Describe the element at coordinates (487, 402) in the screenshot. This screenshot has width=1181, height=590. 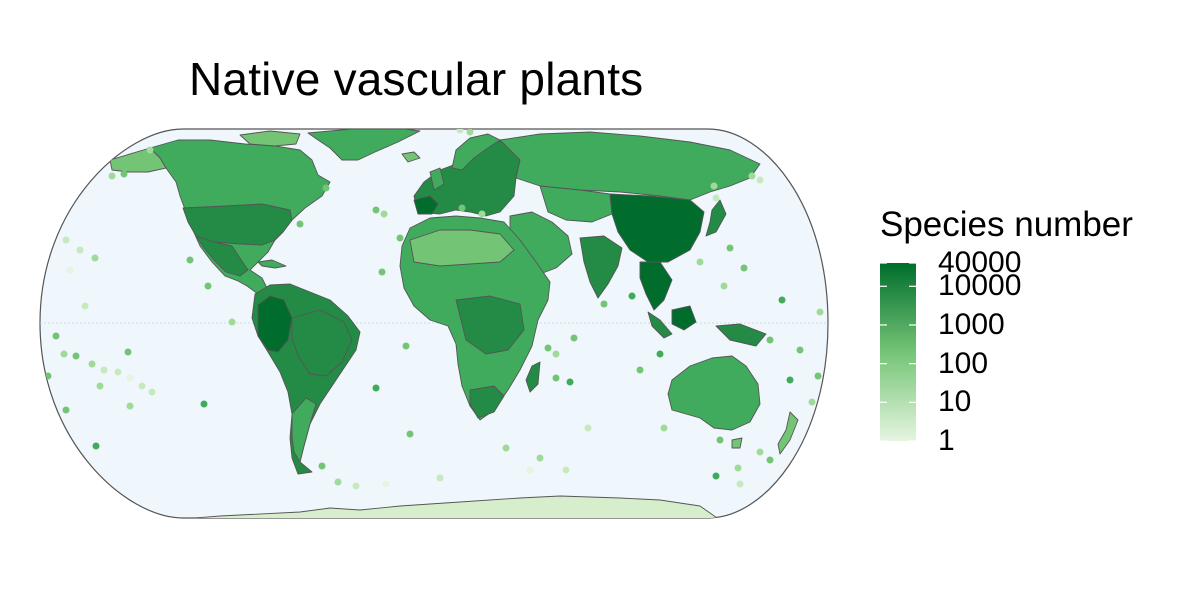
I see `region-south-africa` at that location.